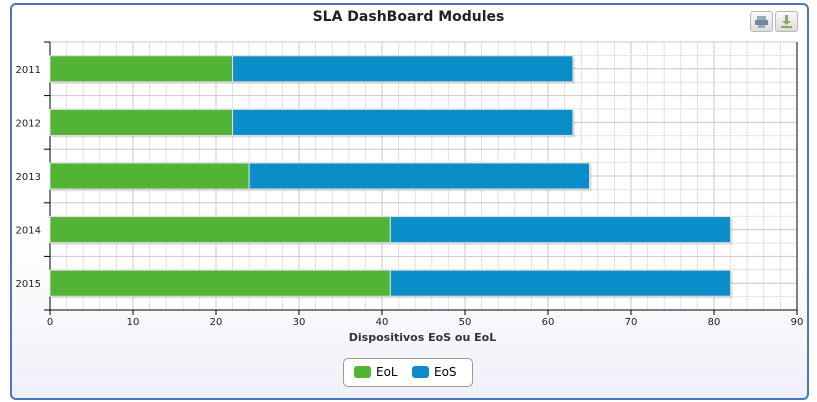  I want to click on x-tick-label: 30, so click(299, 322).